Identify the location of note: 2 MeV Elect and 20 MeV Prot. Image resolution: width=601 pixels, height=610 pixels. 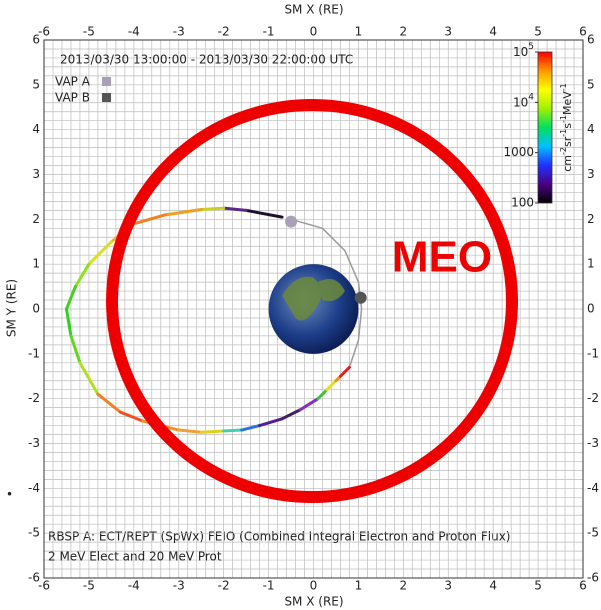
(135, 557).